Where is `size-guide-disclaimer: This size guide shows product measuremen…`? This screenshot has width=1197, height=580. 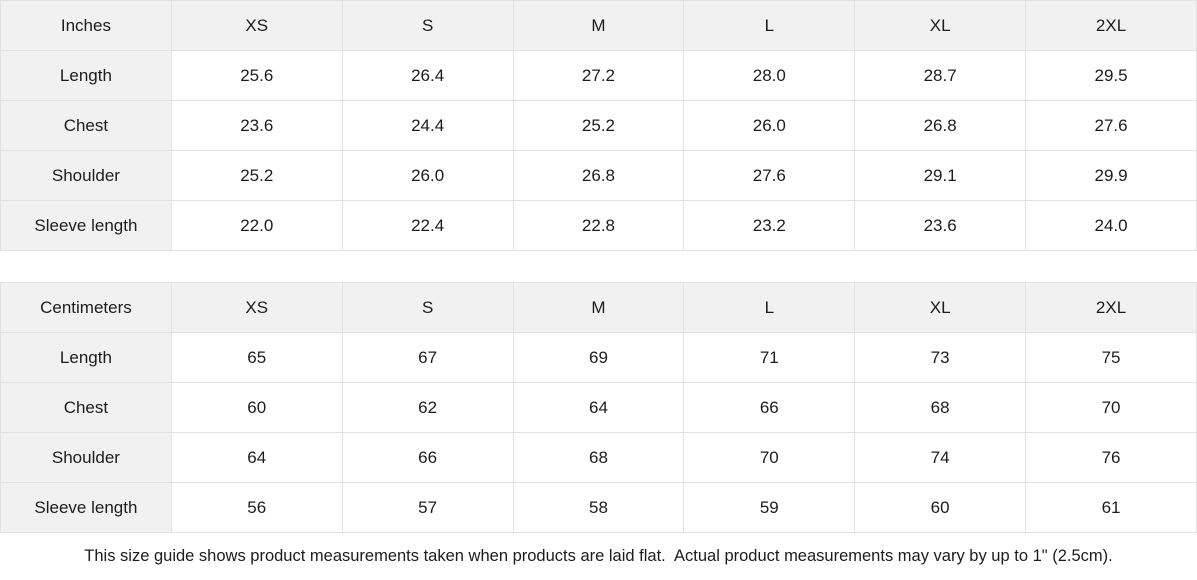 size-guide-disclaimer: This size guide shows product measuremen… is located at coordinates (598, 556).